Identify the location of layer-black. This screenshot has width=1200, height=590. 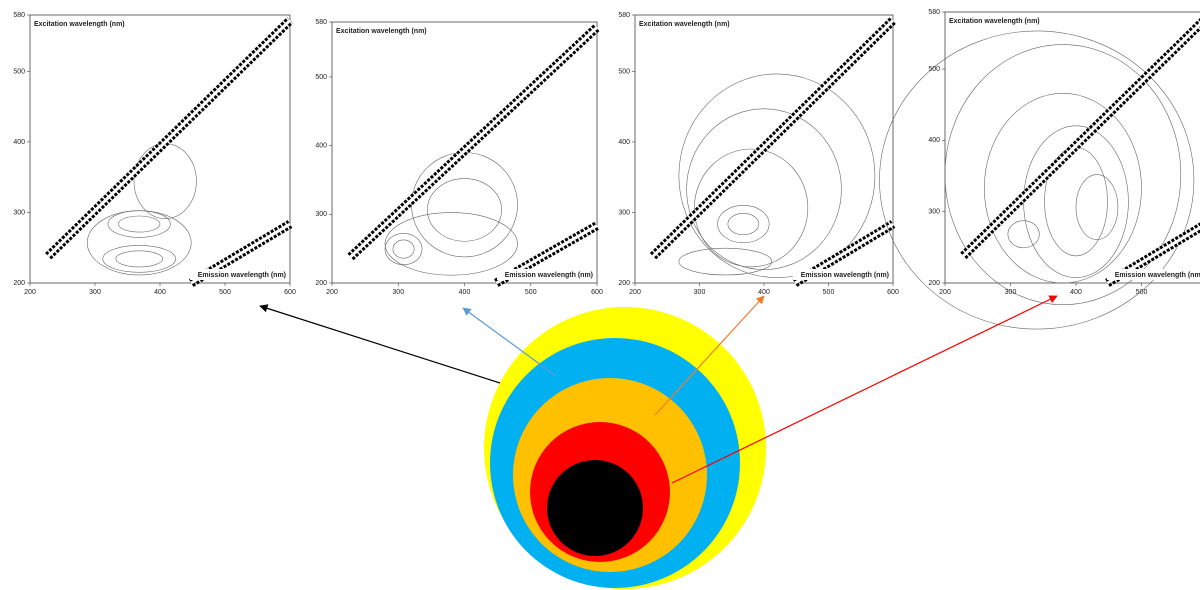
(595, 508).